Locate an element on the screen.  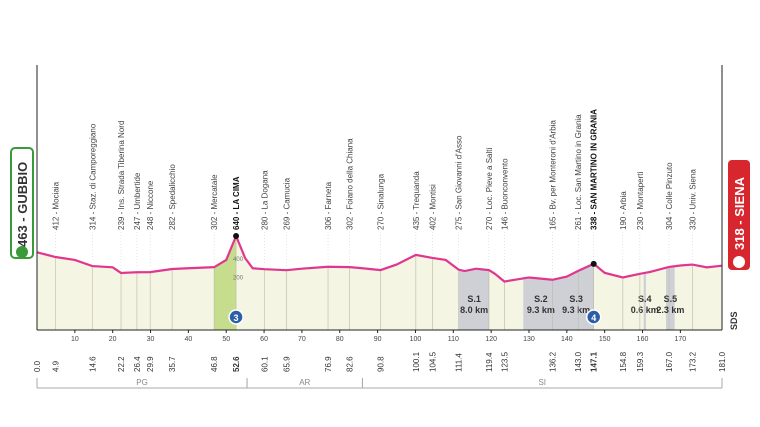
climb-band is located at coordinates (225, 283).